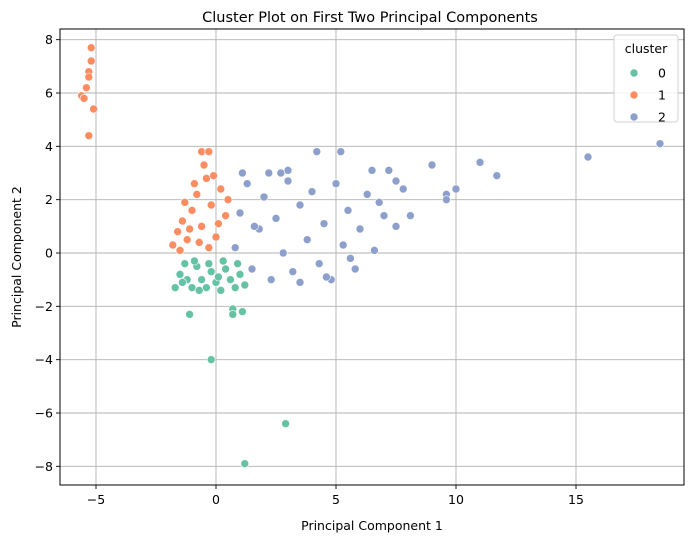  Describe the element at coordinates (662, 95) in the screenshot. I see `legend-label: 1` at that location.